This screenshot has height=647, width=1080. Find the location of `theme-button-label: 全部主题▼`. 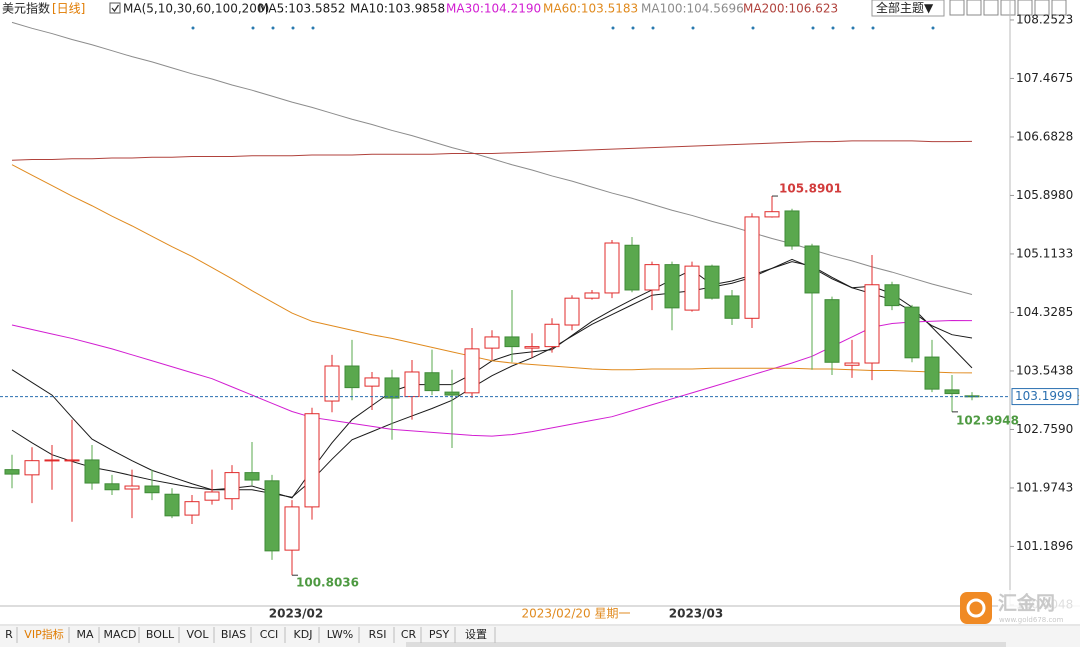

theme-button-label: 全部主题▼ is located at coordinates (905, 7).